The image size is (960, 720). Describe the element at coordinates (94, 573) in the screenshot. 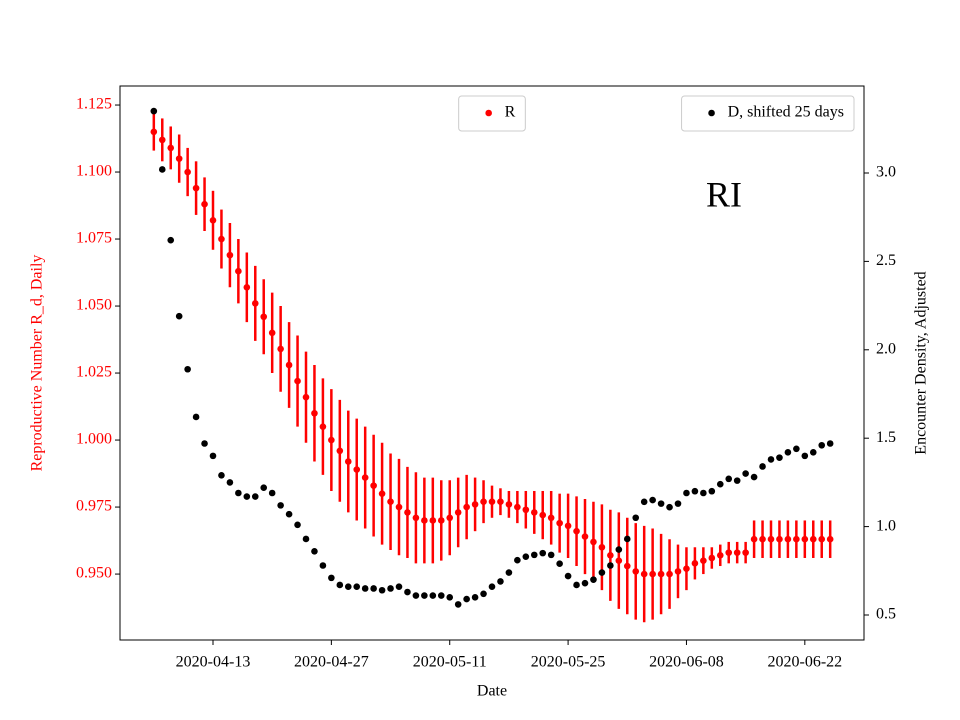

I see `y-tick-label: 0.950` at that location.